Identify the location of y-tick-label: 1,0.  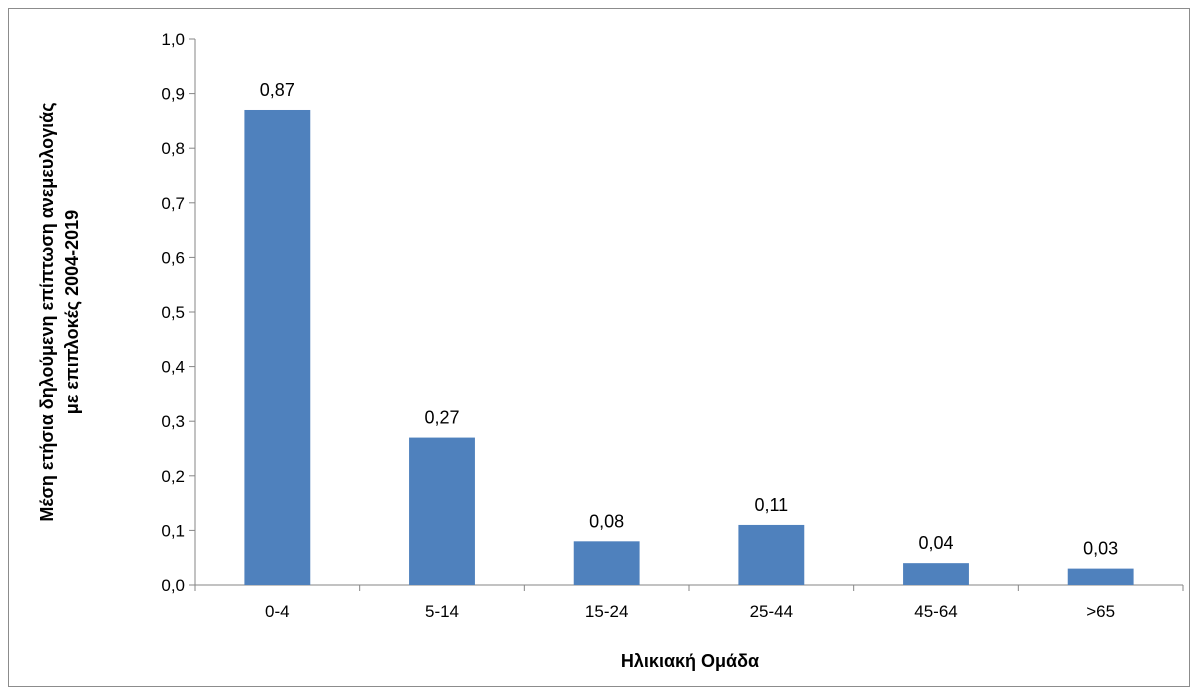
(173, 39).